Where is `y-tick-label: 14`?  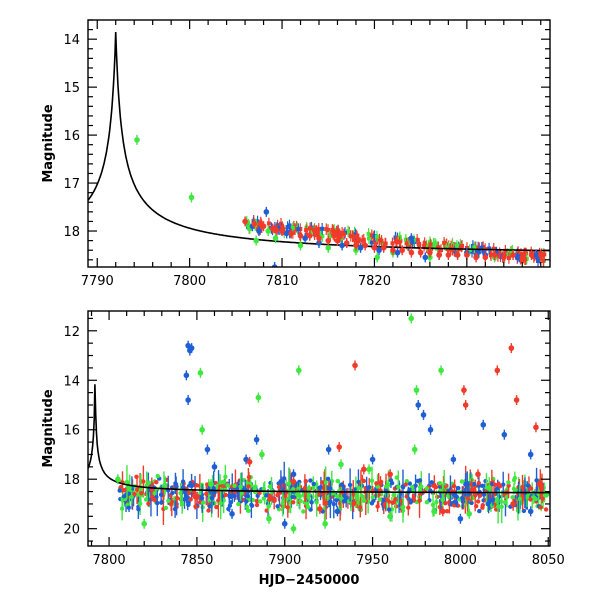
y-tick-label: 14 is located at coordinates (71, 381).